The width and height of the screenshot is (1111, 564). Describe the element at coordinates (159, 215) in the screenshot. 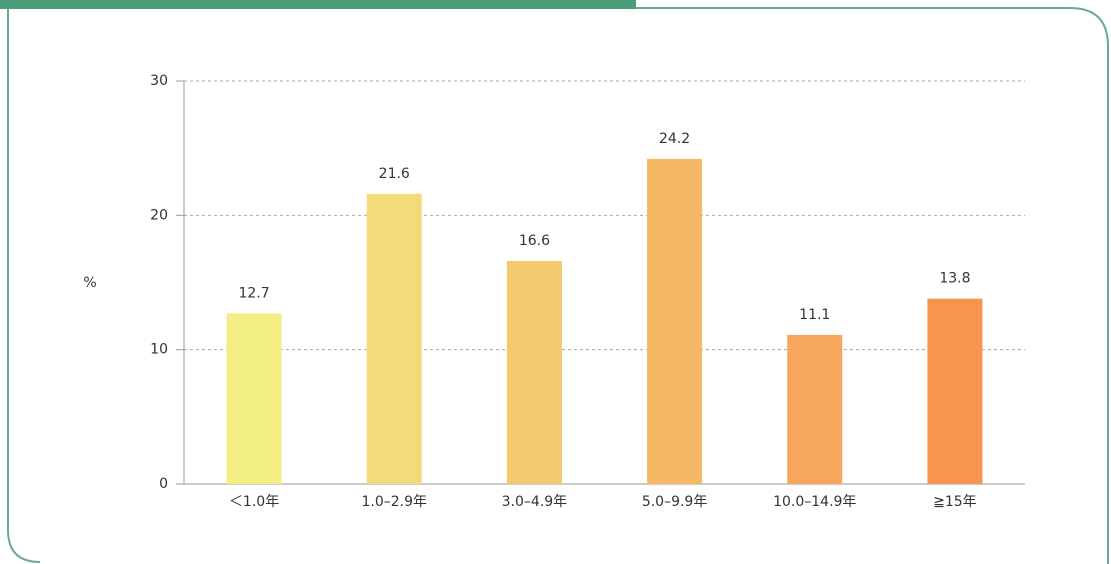

I see `y-tick-label: 20` at that location.